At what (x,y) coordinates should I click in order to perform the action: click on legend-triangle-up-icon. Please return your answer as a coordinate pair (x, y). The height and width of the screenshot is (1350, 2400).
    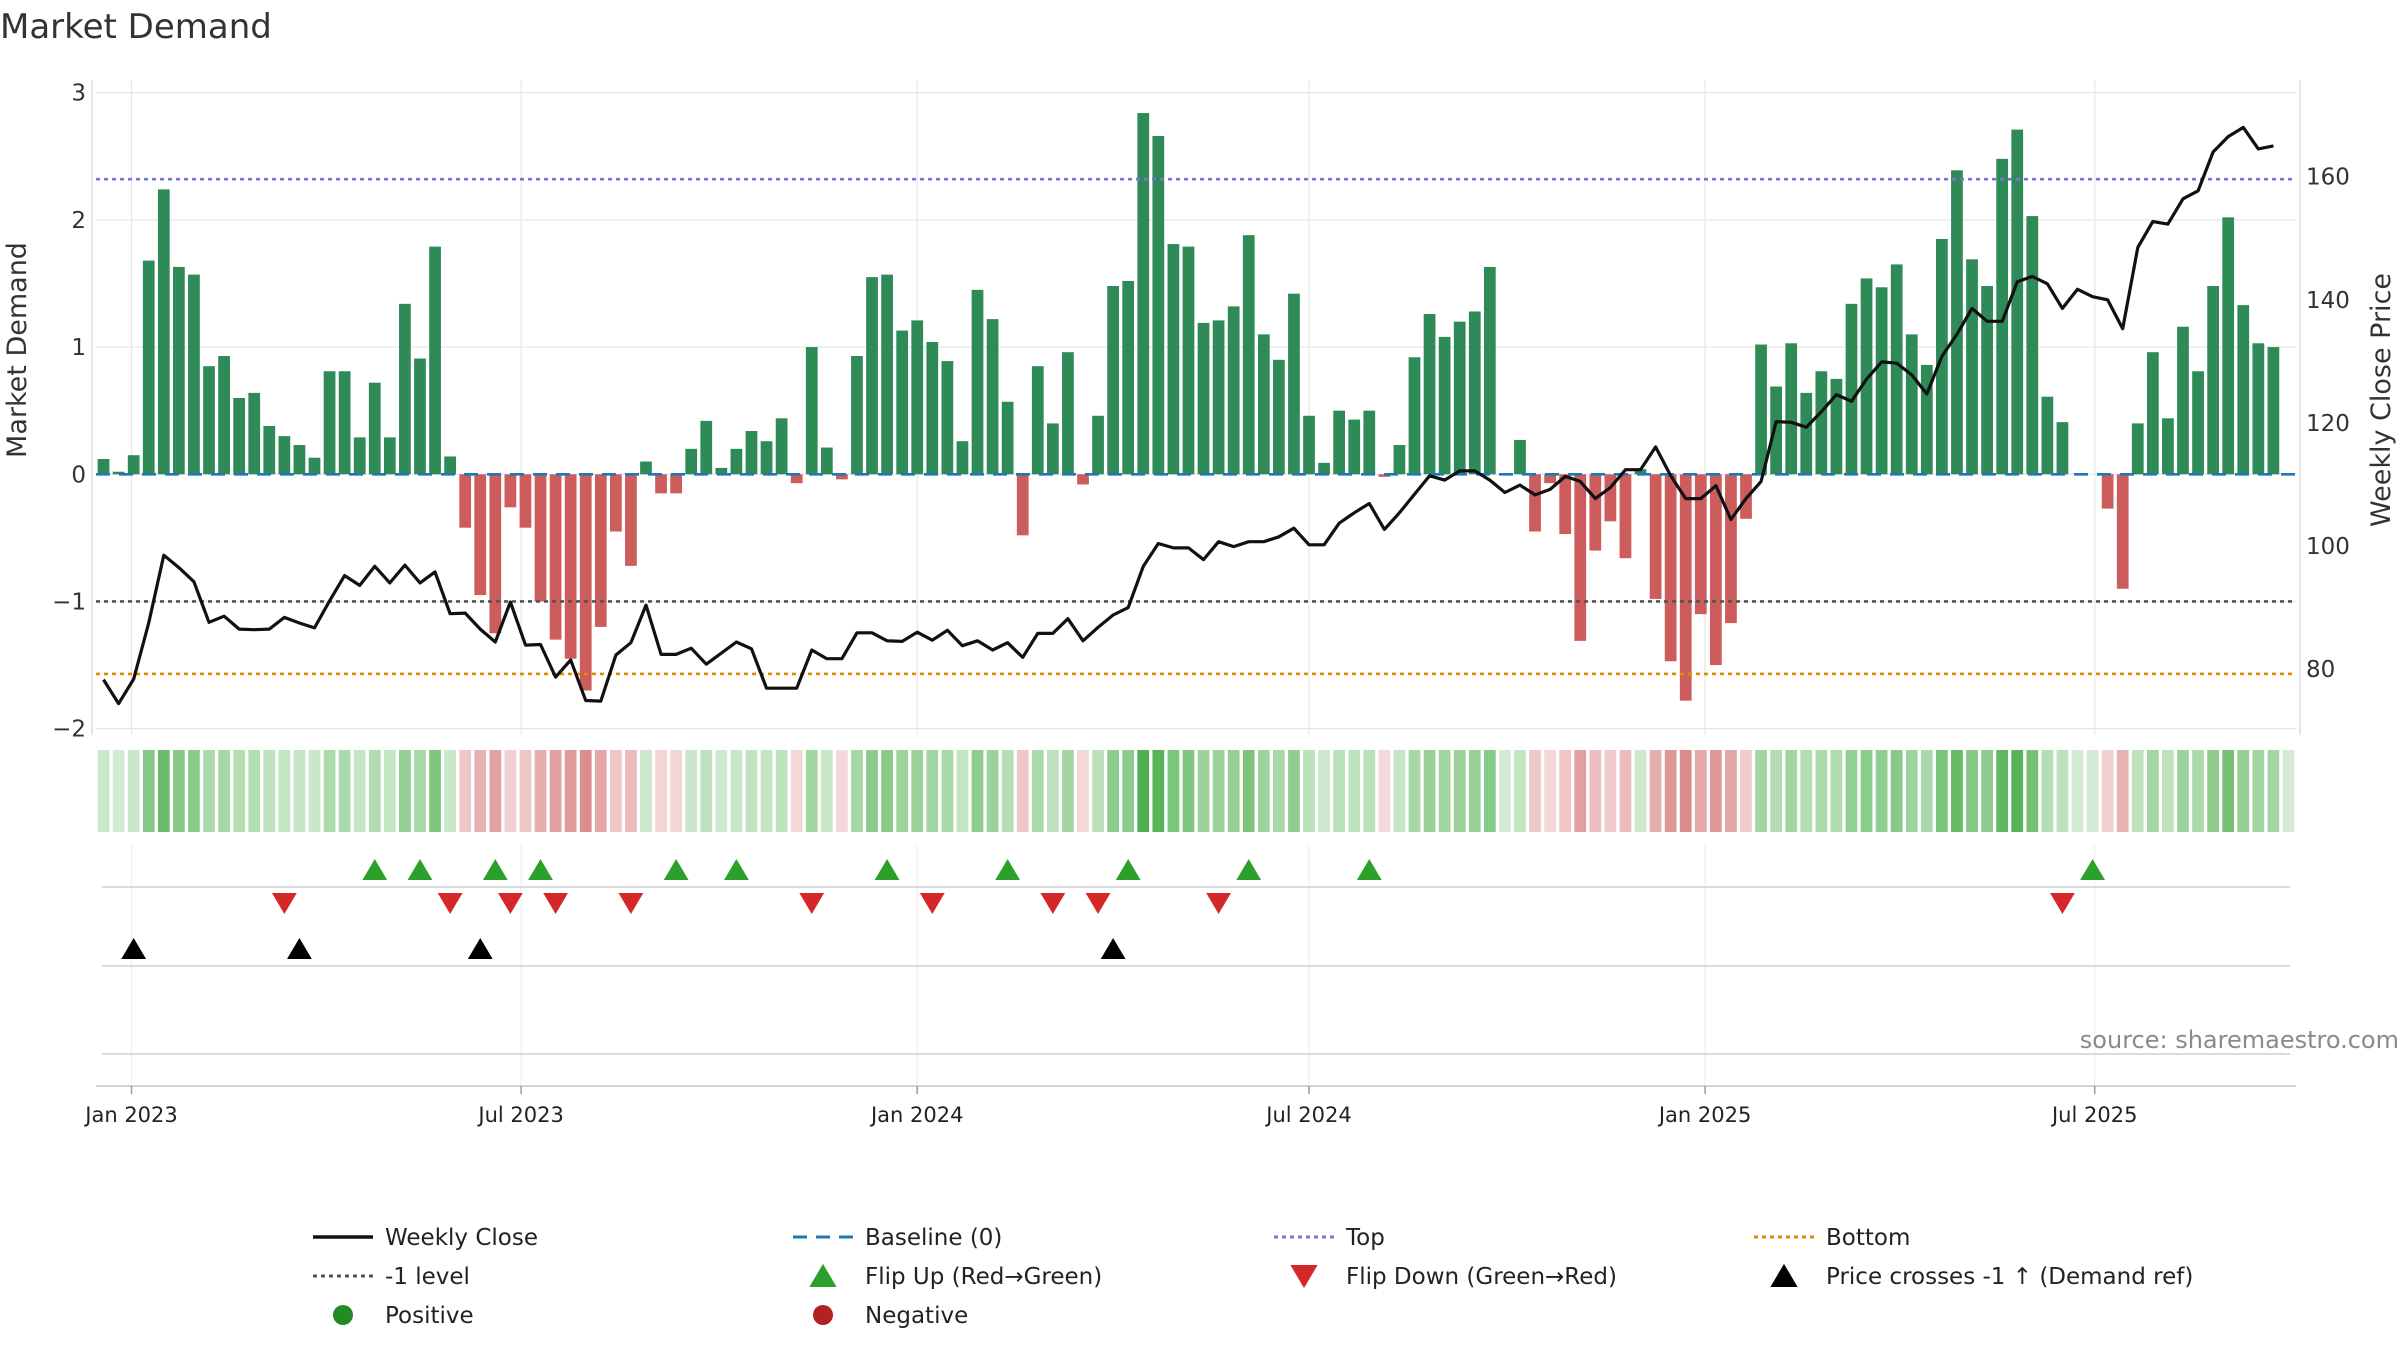
    Looking at the image, I should click on (823, 1275).